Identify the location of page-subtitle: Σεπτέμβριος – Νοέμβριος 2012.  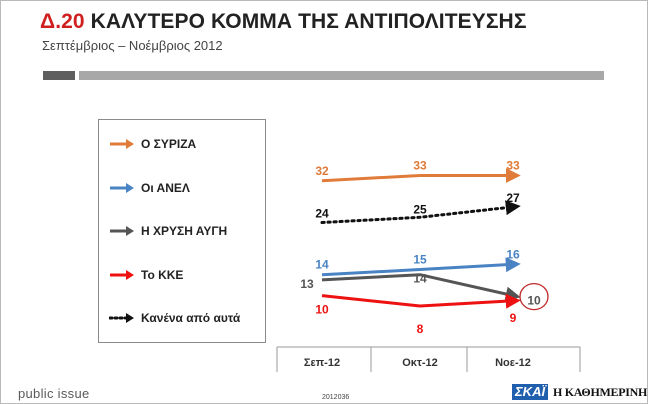
(132, 45).